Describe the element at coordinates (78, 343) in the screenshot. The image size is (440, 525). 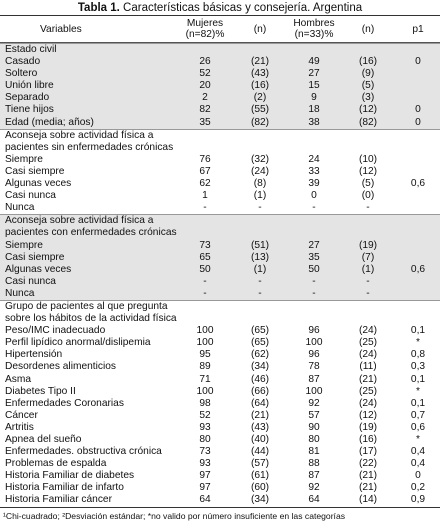
I see `variable-cell: Perfil lipídico anormal/dislipemia` at that location.